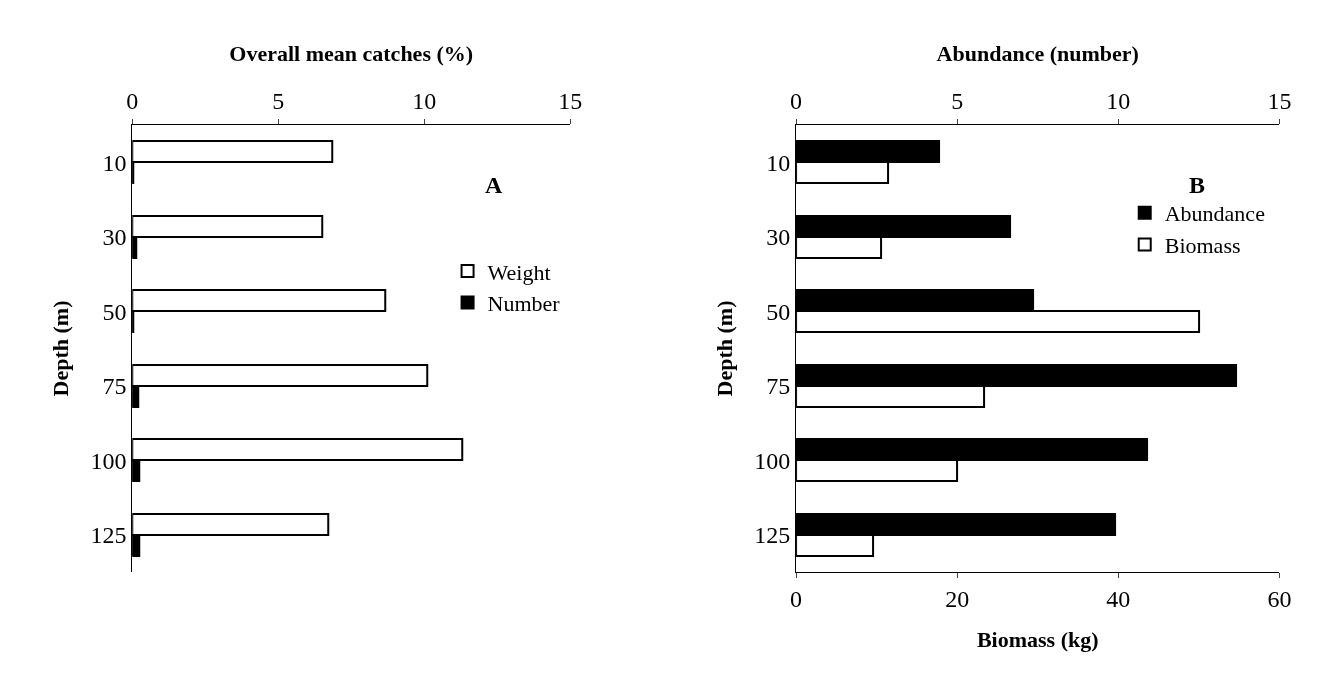 Image resolution: width=1319 pixels, height=695 pixels. Describe the element at coordinates (424, 101) in the screenshot. I see `x-tick-label: 10` at that location.